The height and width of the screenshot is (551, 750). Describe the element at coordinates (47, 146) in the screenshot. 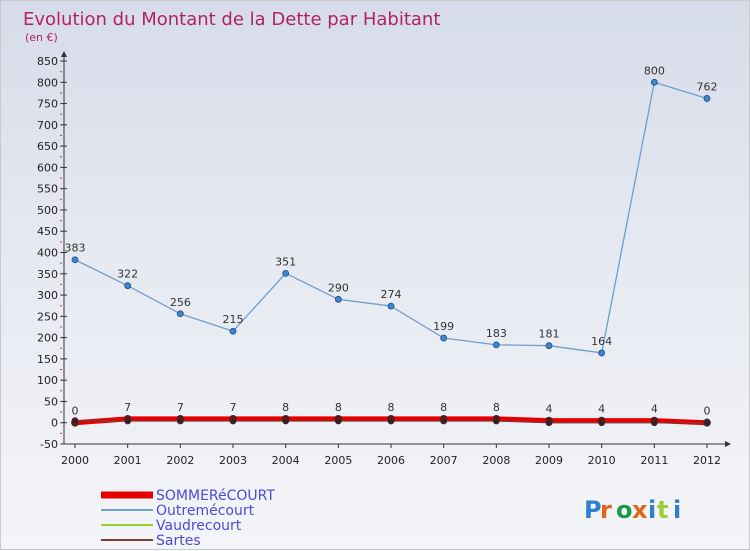

I see `y-tick-label: 650` at that location.